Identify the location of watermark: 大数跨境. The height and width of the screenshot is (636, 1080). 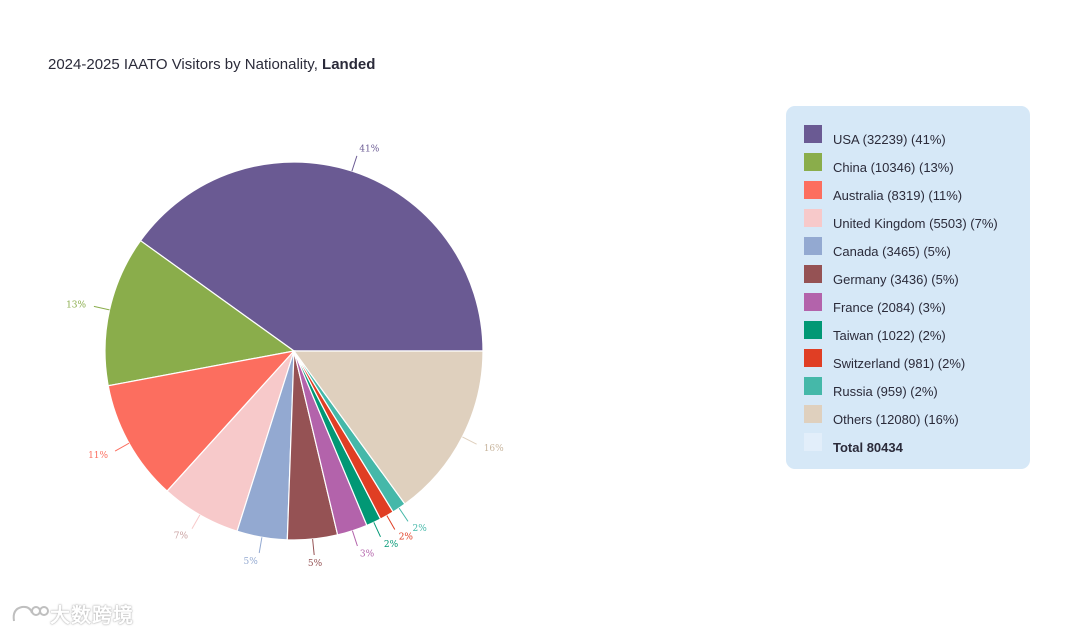
(72, 613).